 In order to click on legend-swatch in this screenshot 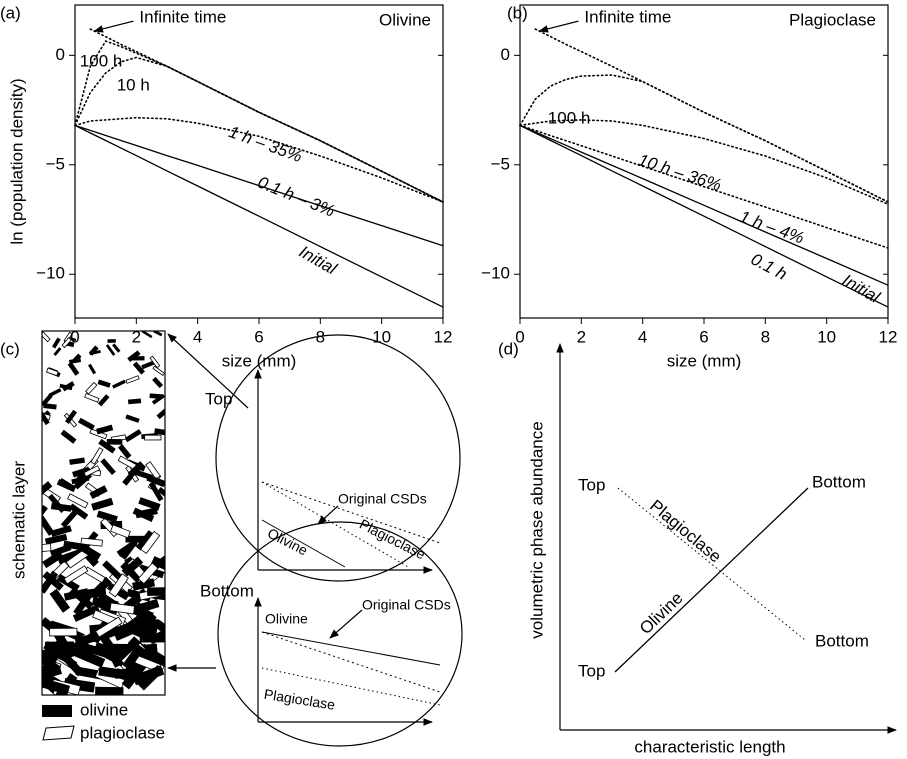, I will do `click(57, 711)`.